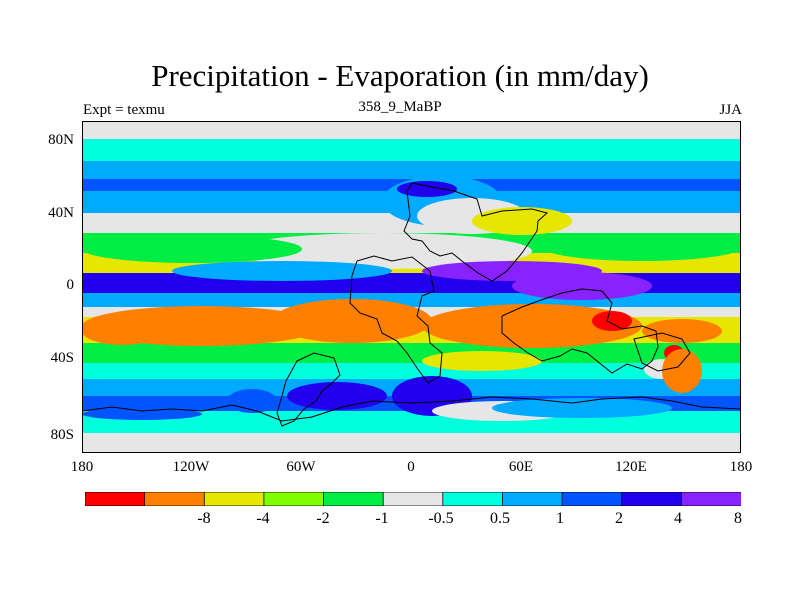 The height and width of the screenshot is (600, 800). I want to click on y-tick-label: 80N, so click(61, 140).